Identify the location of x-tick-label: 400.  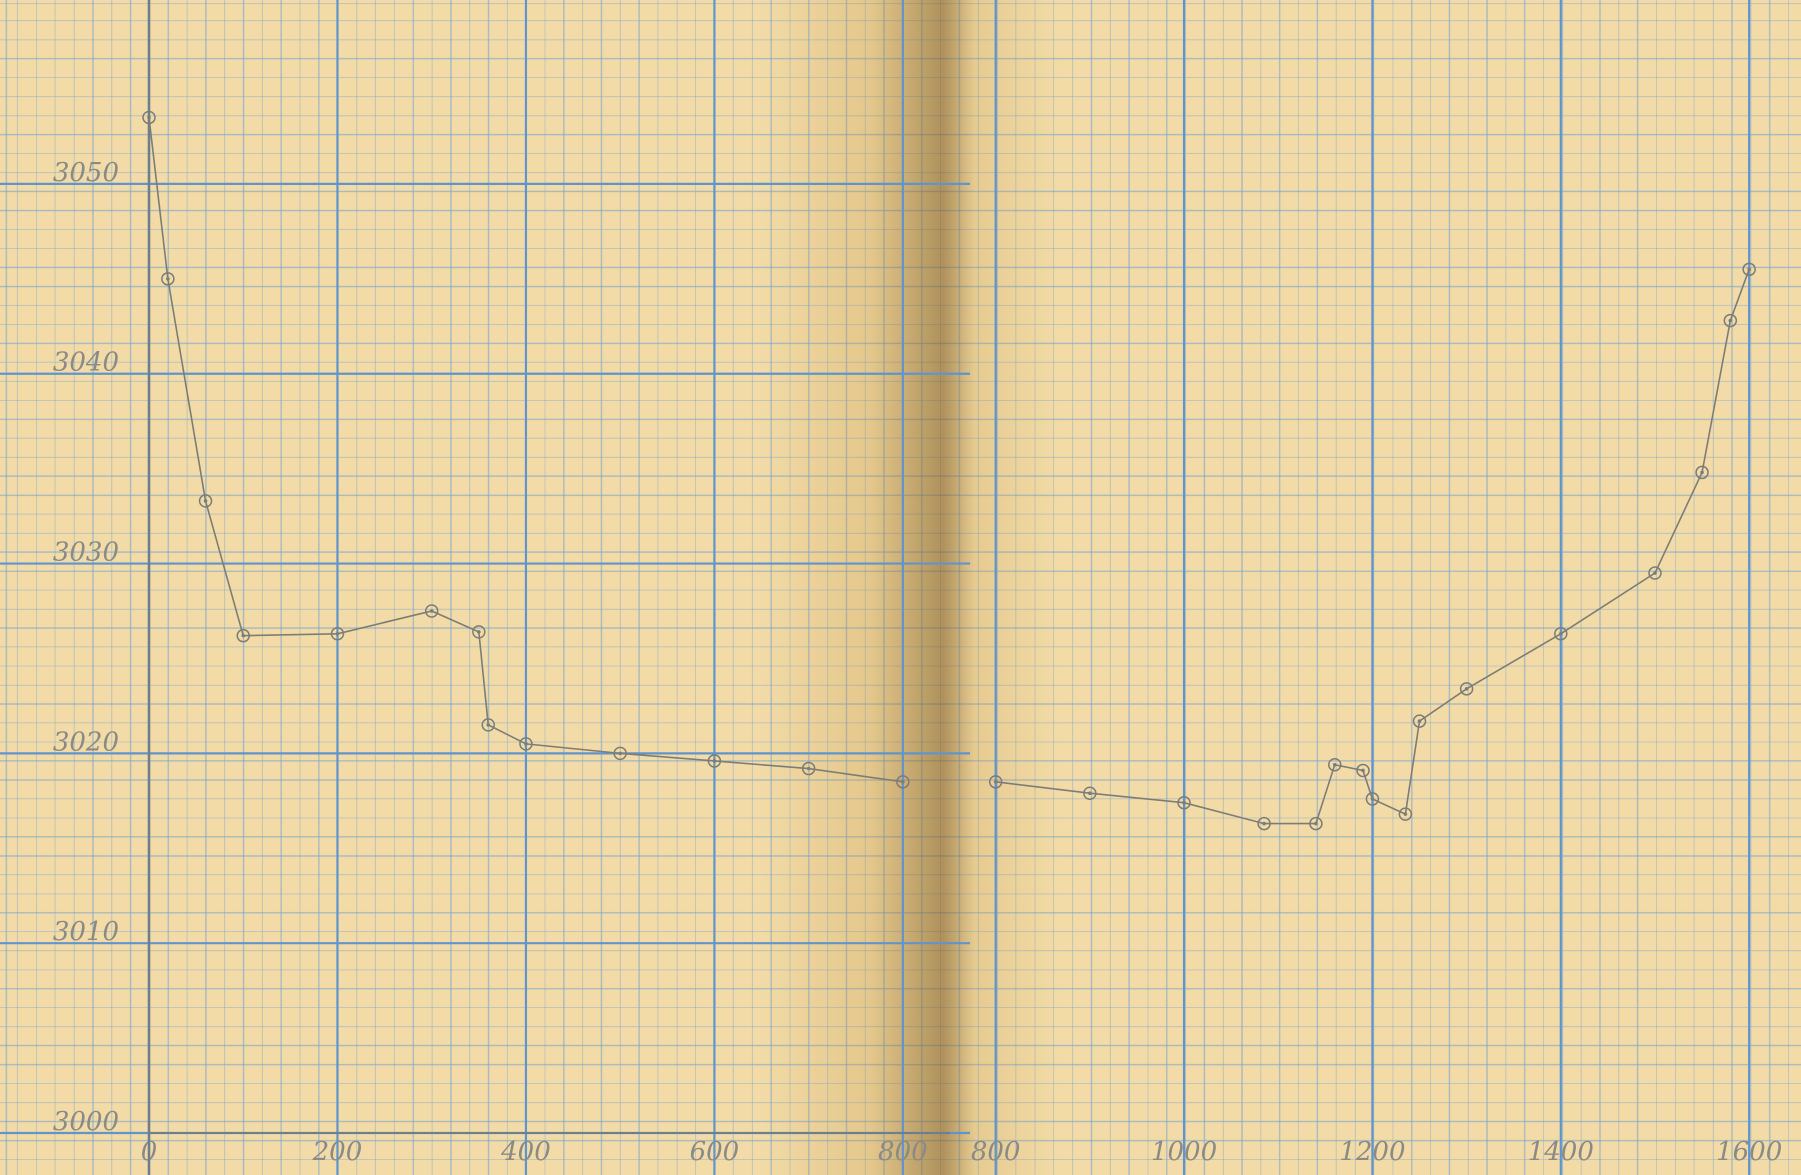
(525, 1152).